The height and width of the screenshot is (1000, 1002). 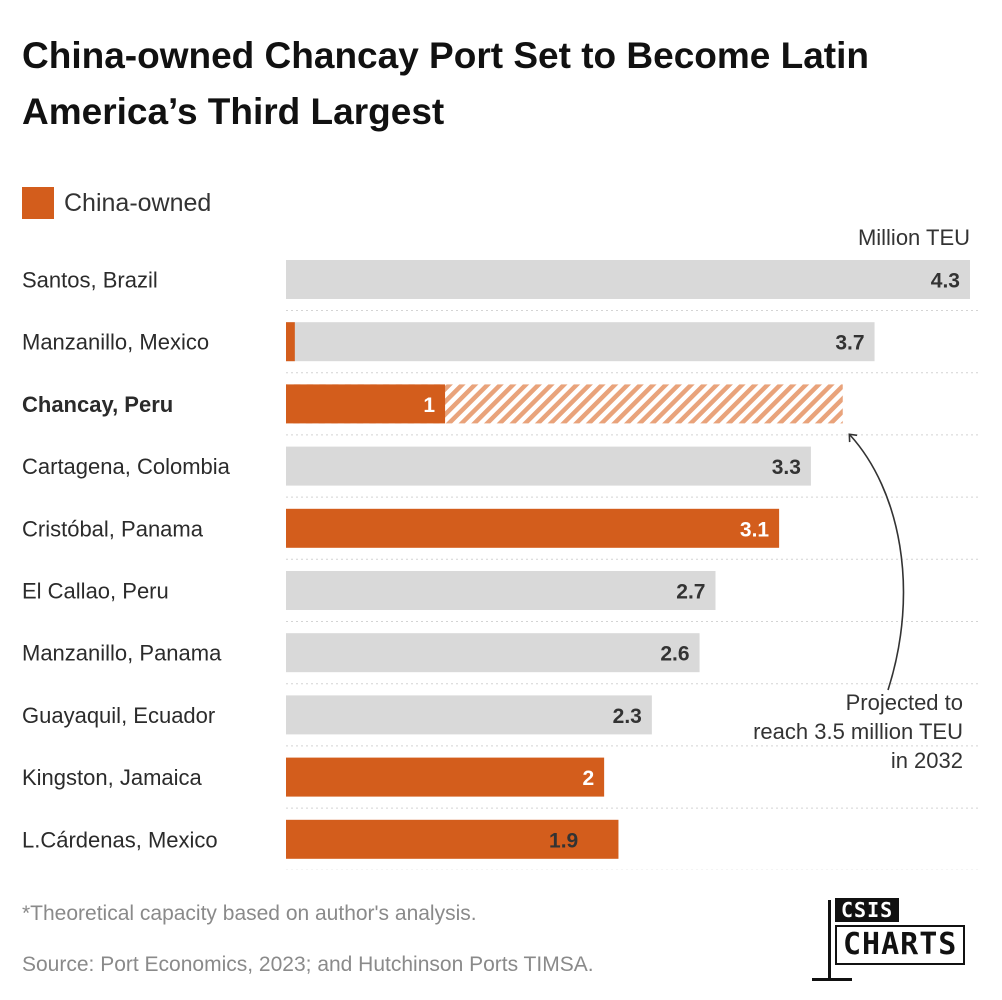 What do you see at coordinates (126, 466) in the screenshot?
I see `category-label: Cartagena, Colombia` at bounding box center [126, 466].